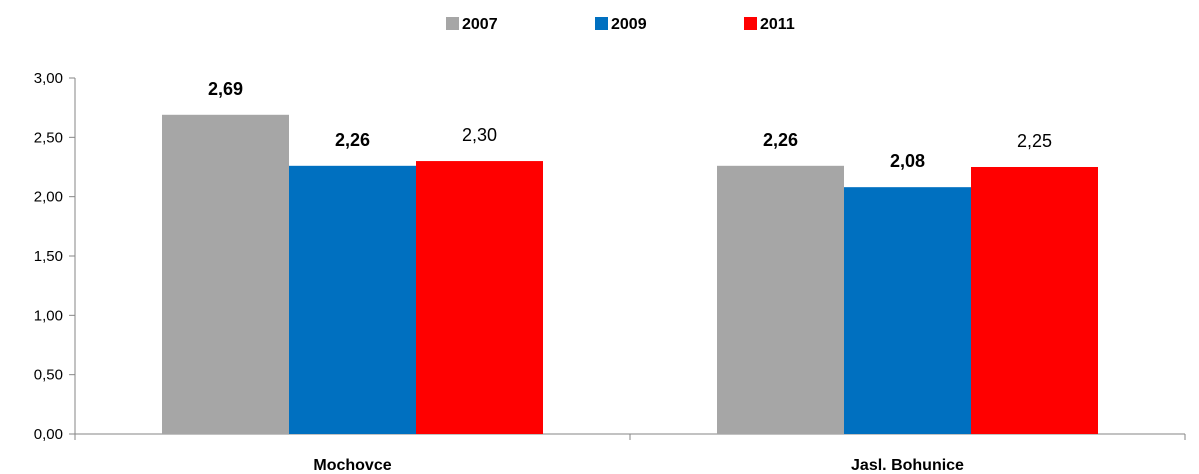 Image resolution: width=1199 pixels, height=474 pixels. What do you see at coordinates (480, 24) in the screenshot?
I see `legend-label: 2007` at bounding box center [480, 24].